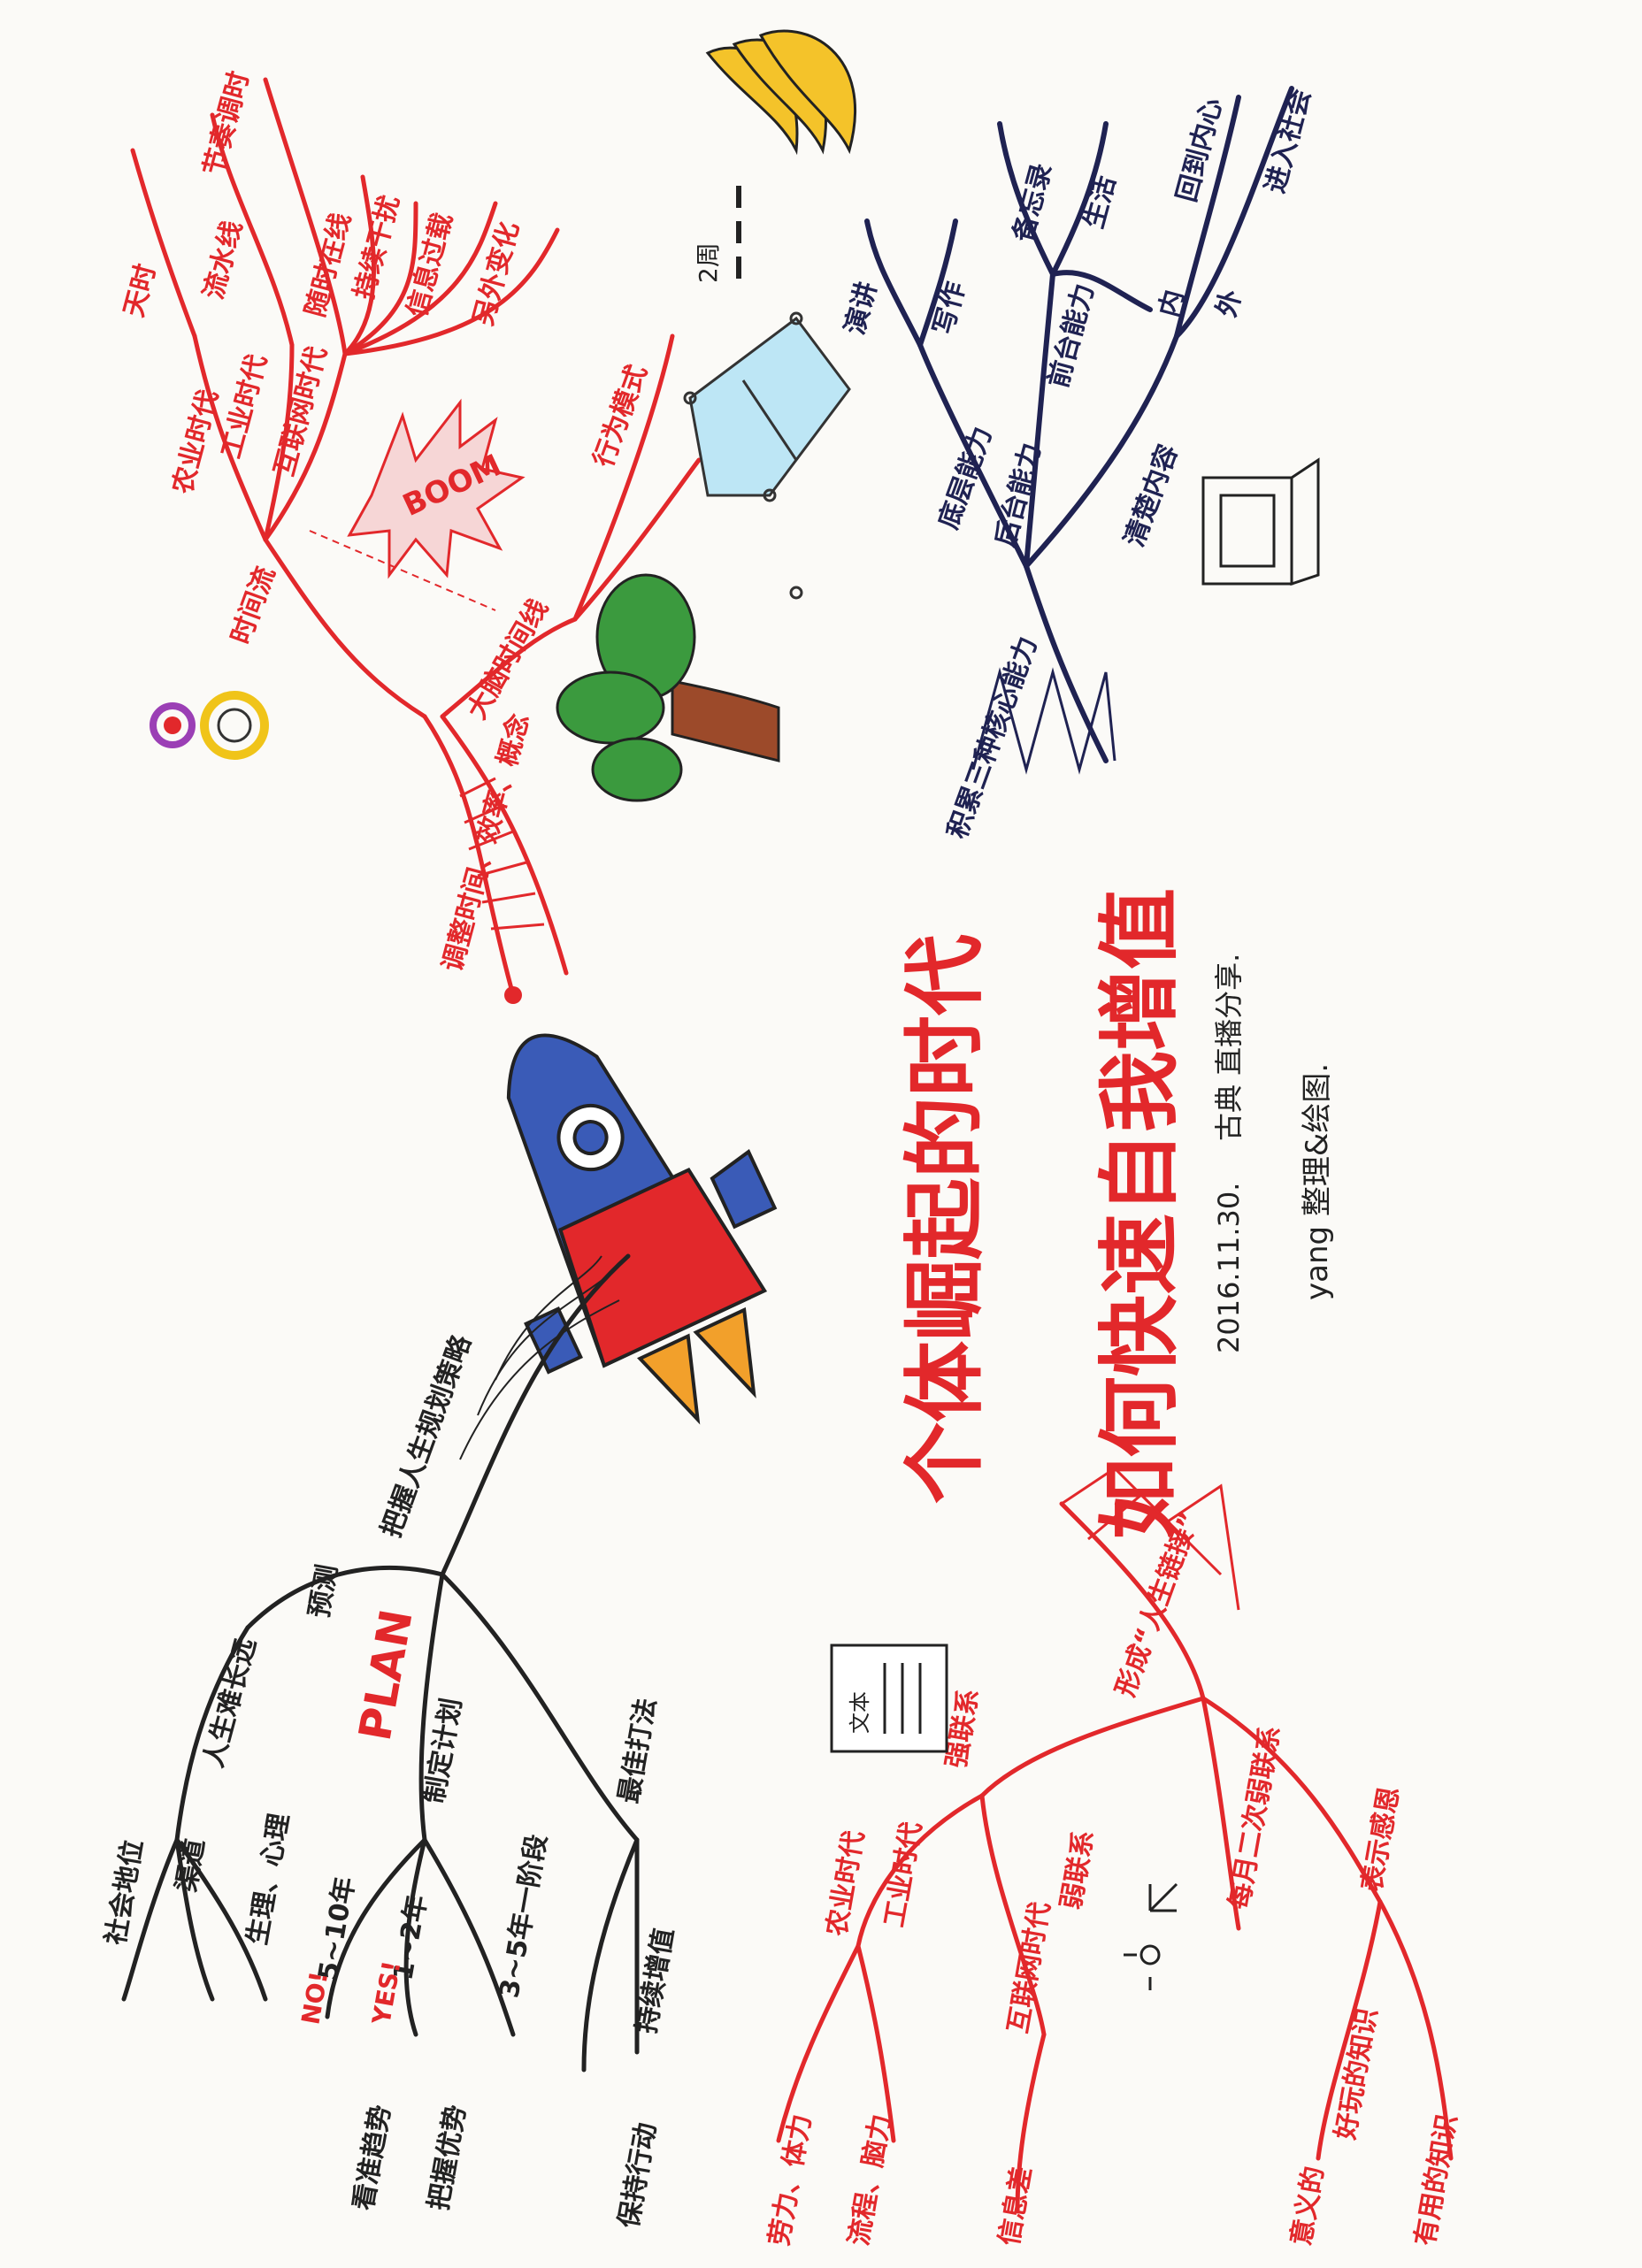 Image resolution: width=1642 pixels, height=2268 pixels. Describe the element at coordinates (780, 93) in the screenshot. I see `banana-icon` at that location.